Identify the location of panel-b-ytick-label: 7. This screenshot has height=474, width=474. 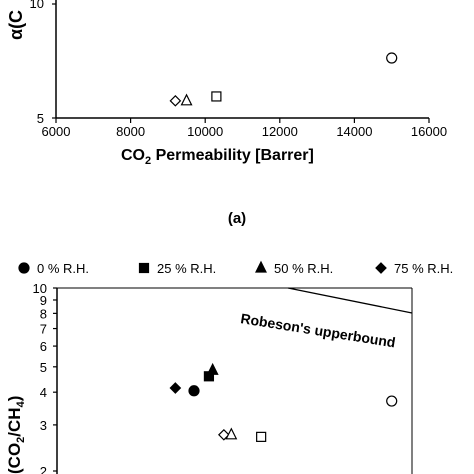
(43, 329).